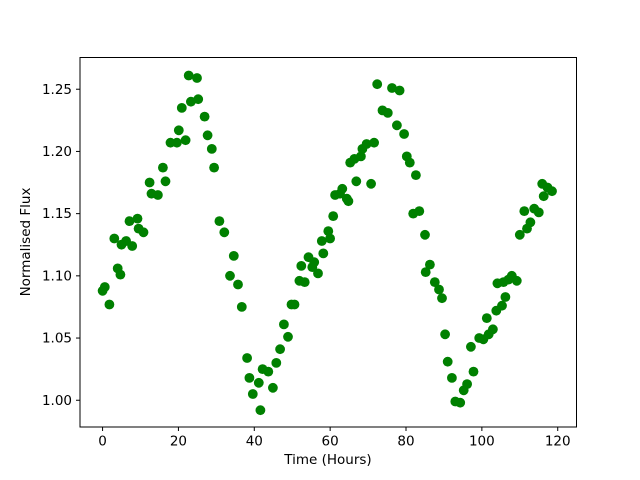 This screenshot has height=480, width=640. What do you see at coordinates (178, 442) in the screenshot?
I see `x-tick-label: 20` at bounding box center [178, 442].